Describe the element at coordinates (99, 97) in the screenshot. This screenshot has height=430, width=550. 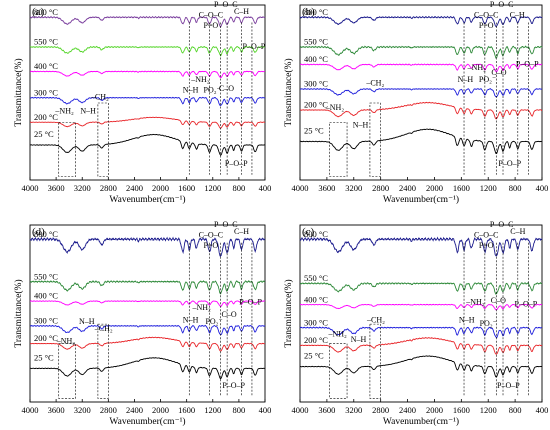
I see `band-annotation: –CH₂` at that location.